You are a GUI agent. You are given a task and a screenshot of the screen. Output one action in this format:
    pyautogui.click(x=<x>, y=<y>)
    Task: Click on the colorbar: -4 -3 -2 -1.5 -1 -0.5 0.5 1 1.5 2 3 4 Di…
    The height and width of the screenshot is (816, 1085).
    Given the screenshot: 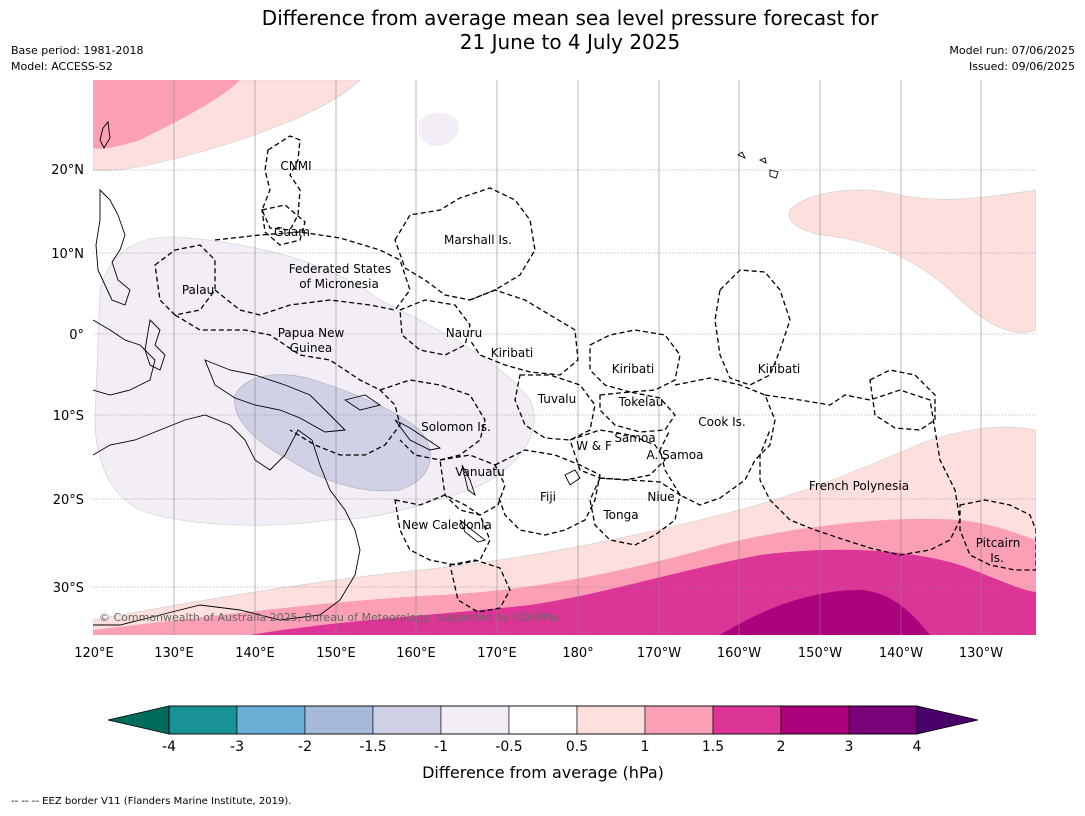 What is the action you would take?
    pyautogui.click(x=543, y=743)
    